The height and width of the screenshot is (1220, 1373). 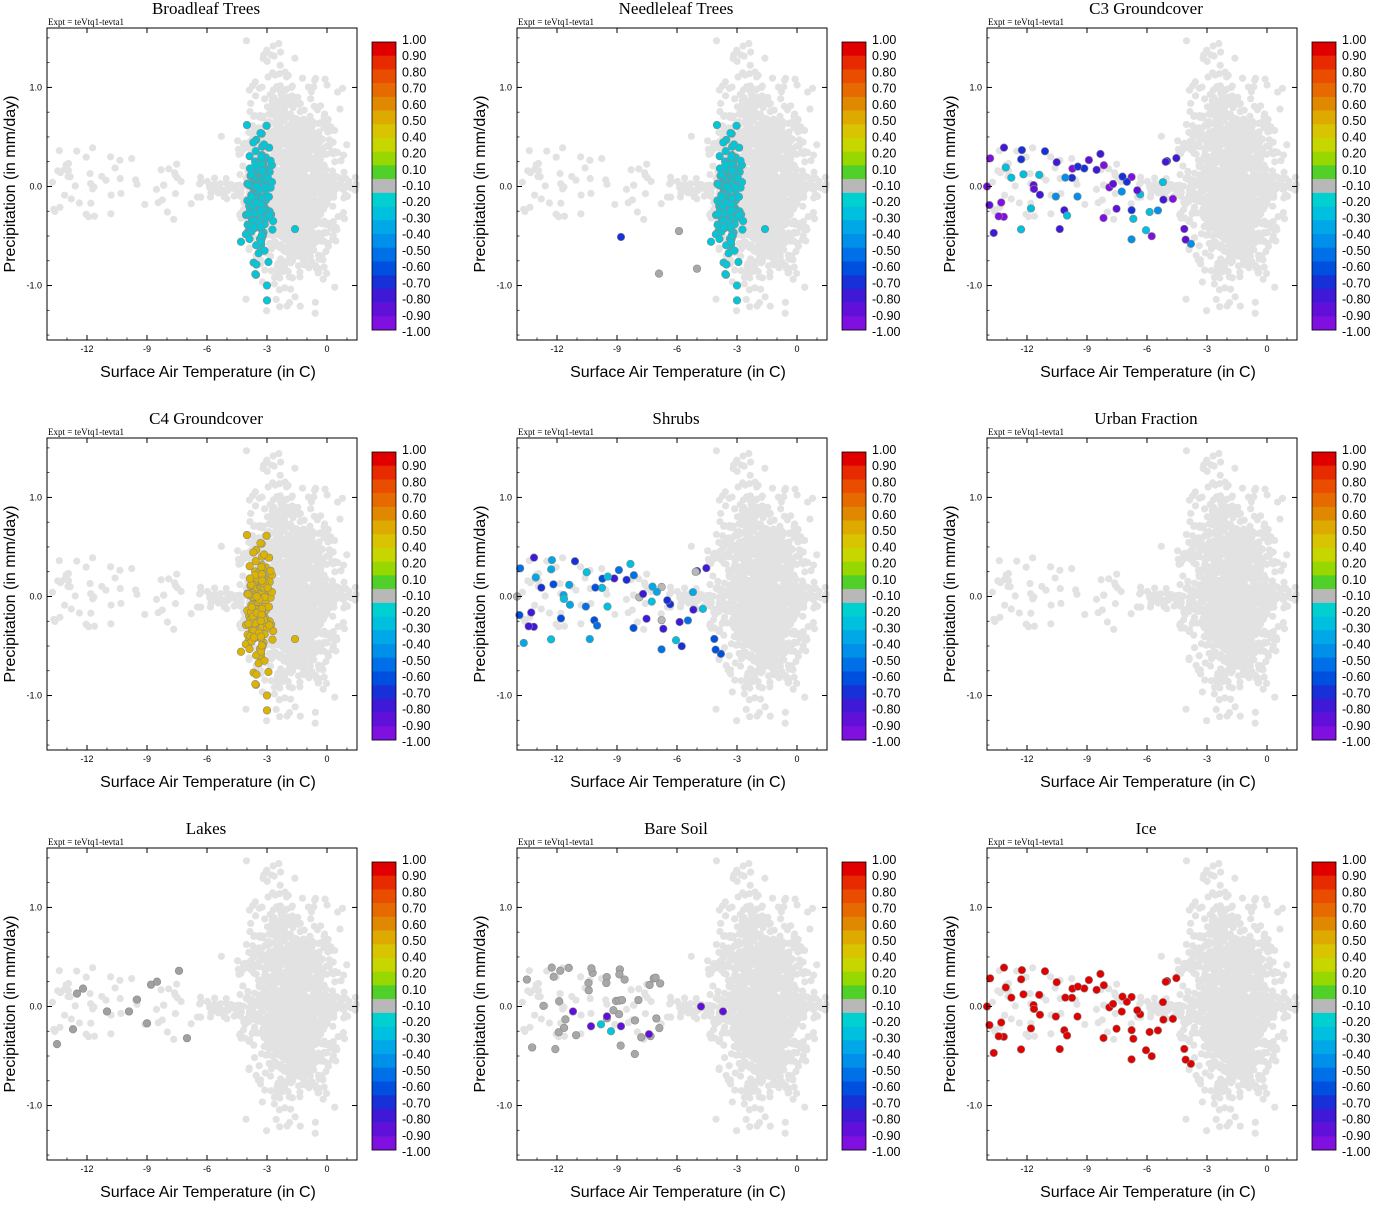 What do you see at coordinates (416, 235) in the screenshot?
I see `colorbar-label: -0.40` at bounding box center [416, 235].